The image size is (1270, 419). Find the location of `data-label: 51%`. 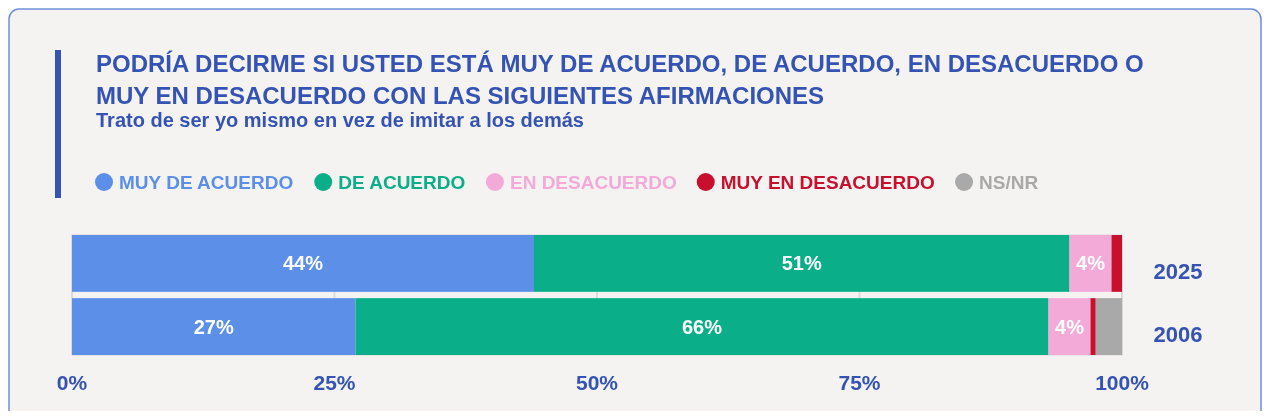

data-label: 51% is located at coordinates (801, 263).